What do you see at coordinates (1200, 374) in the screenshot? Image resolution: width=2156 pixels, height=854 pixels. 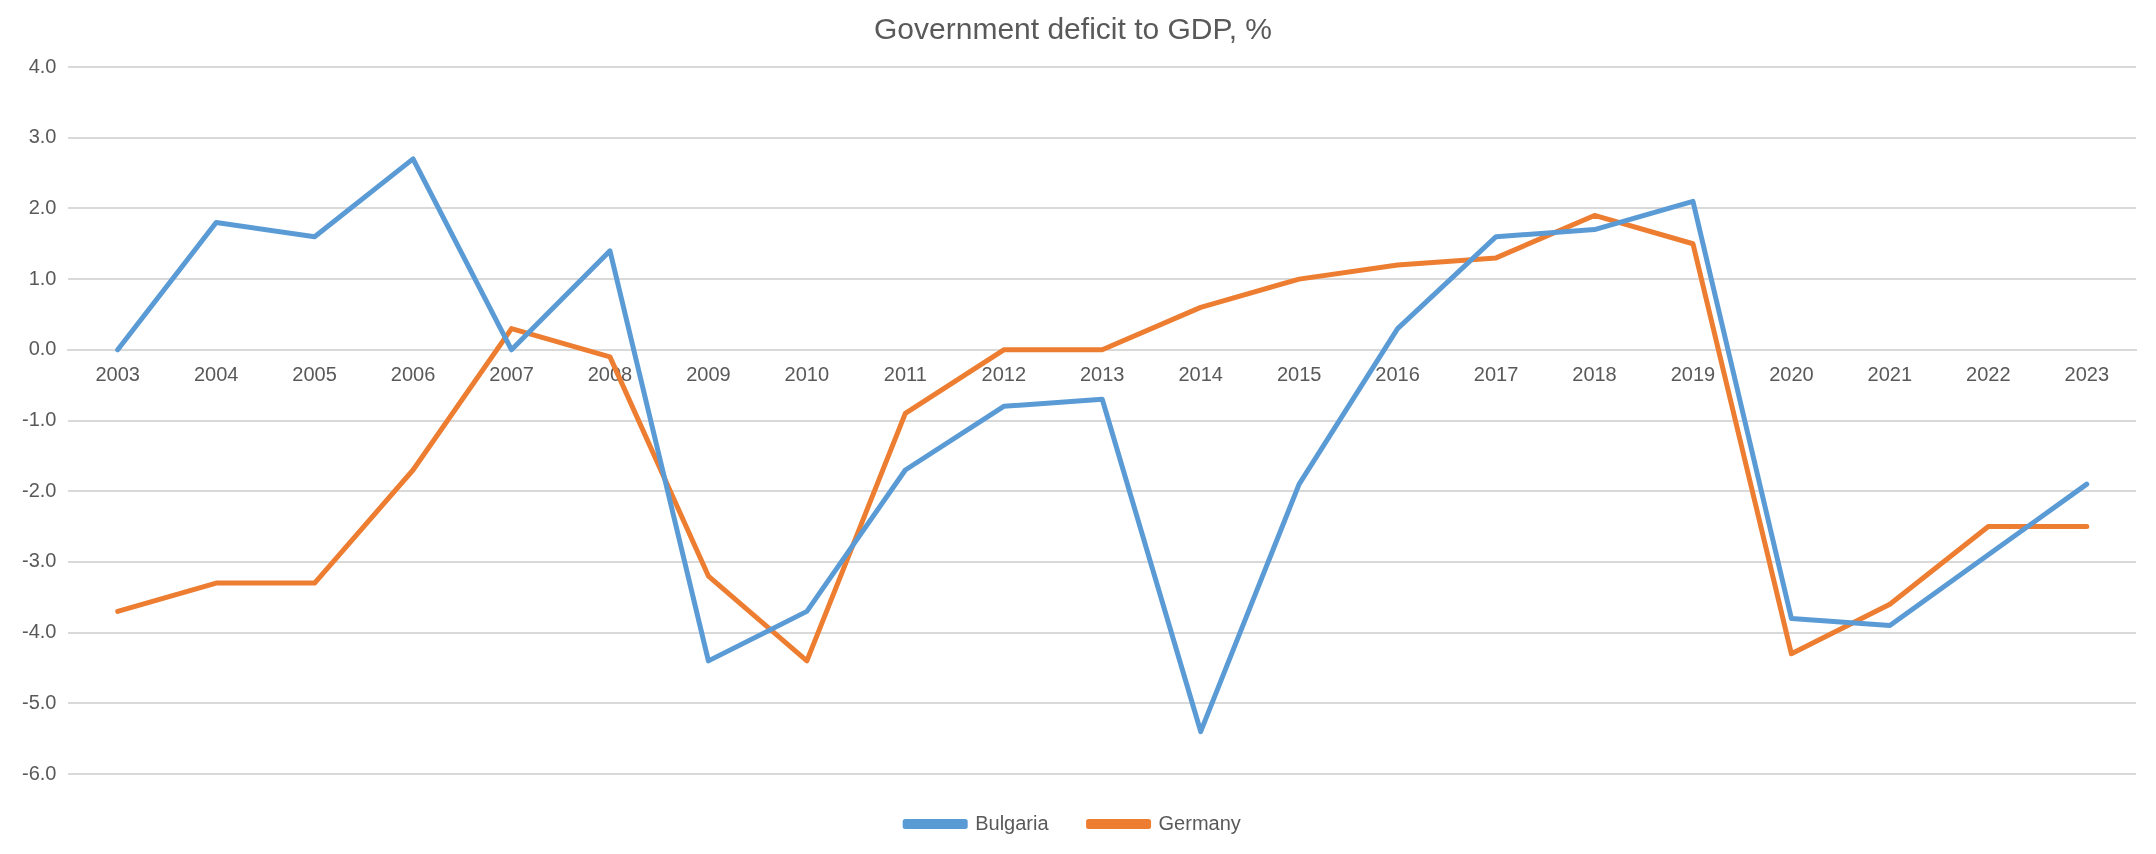 I see `x-tick-label: 2014` at bounding box center [1200, 374].